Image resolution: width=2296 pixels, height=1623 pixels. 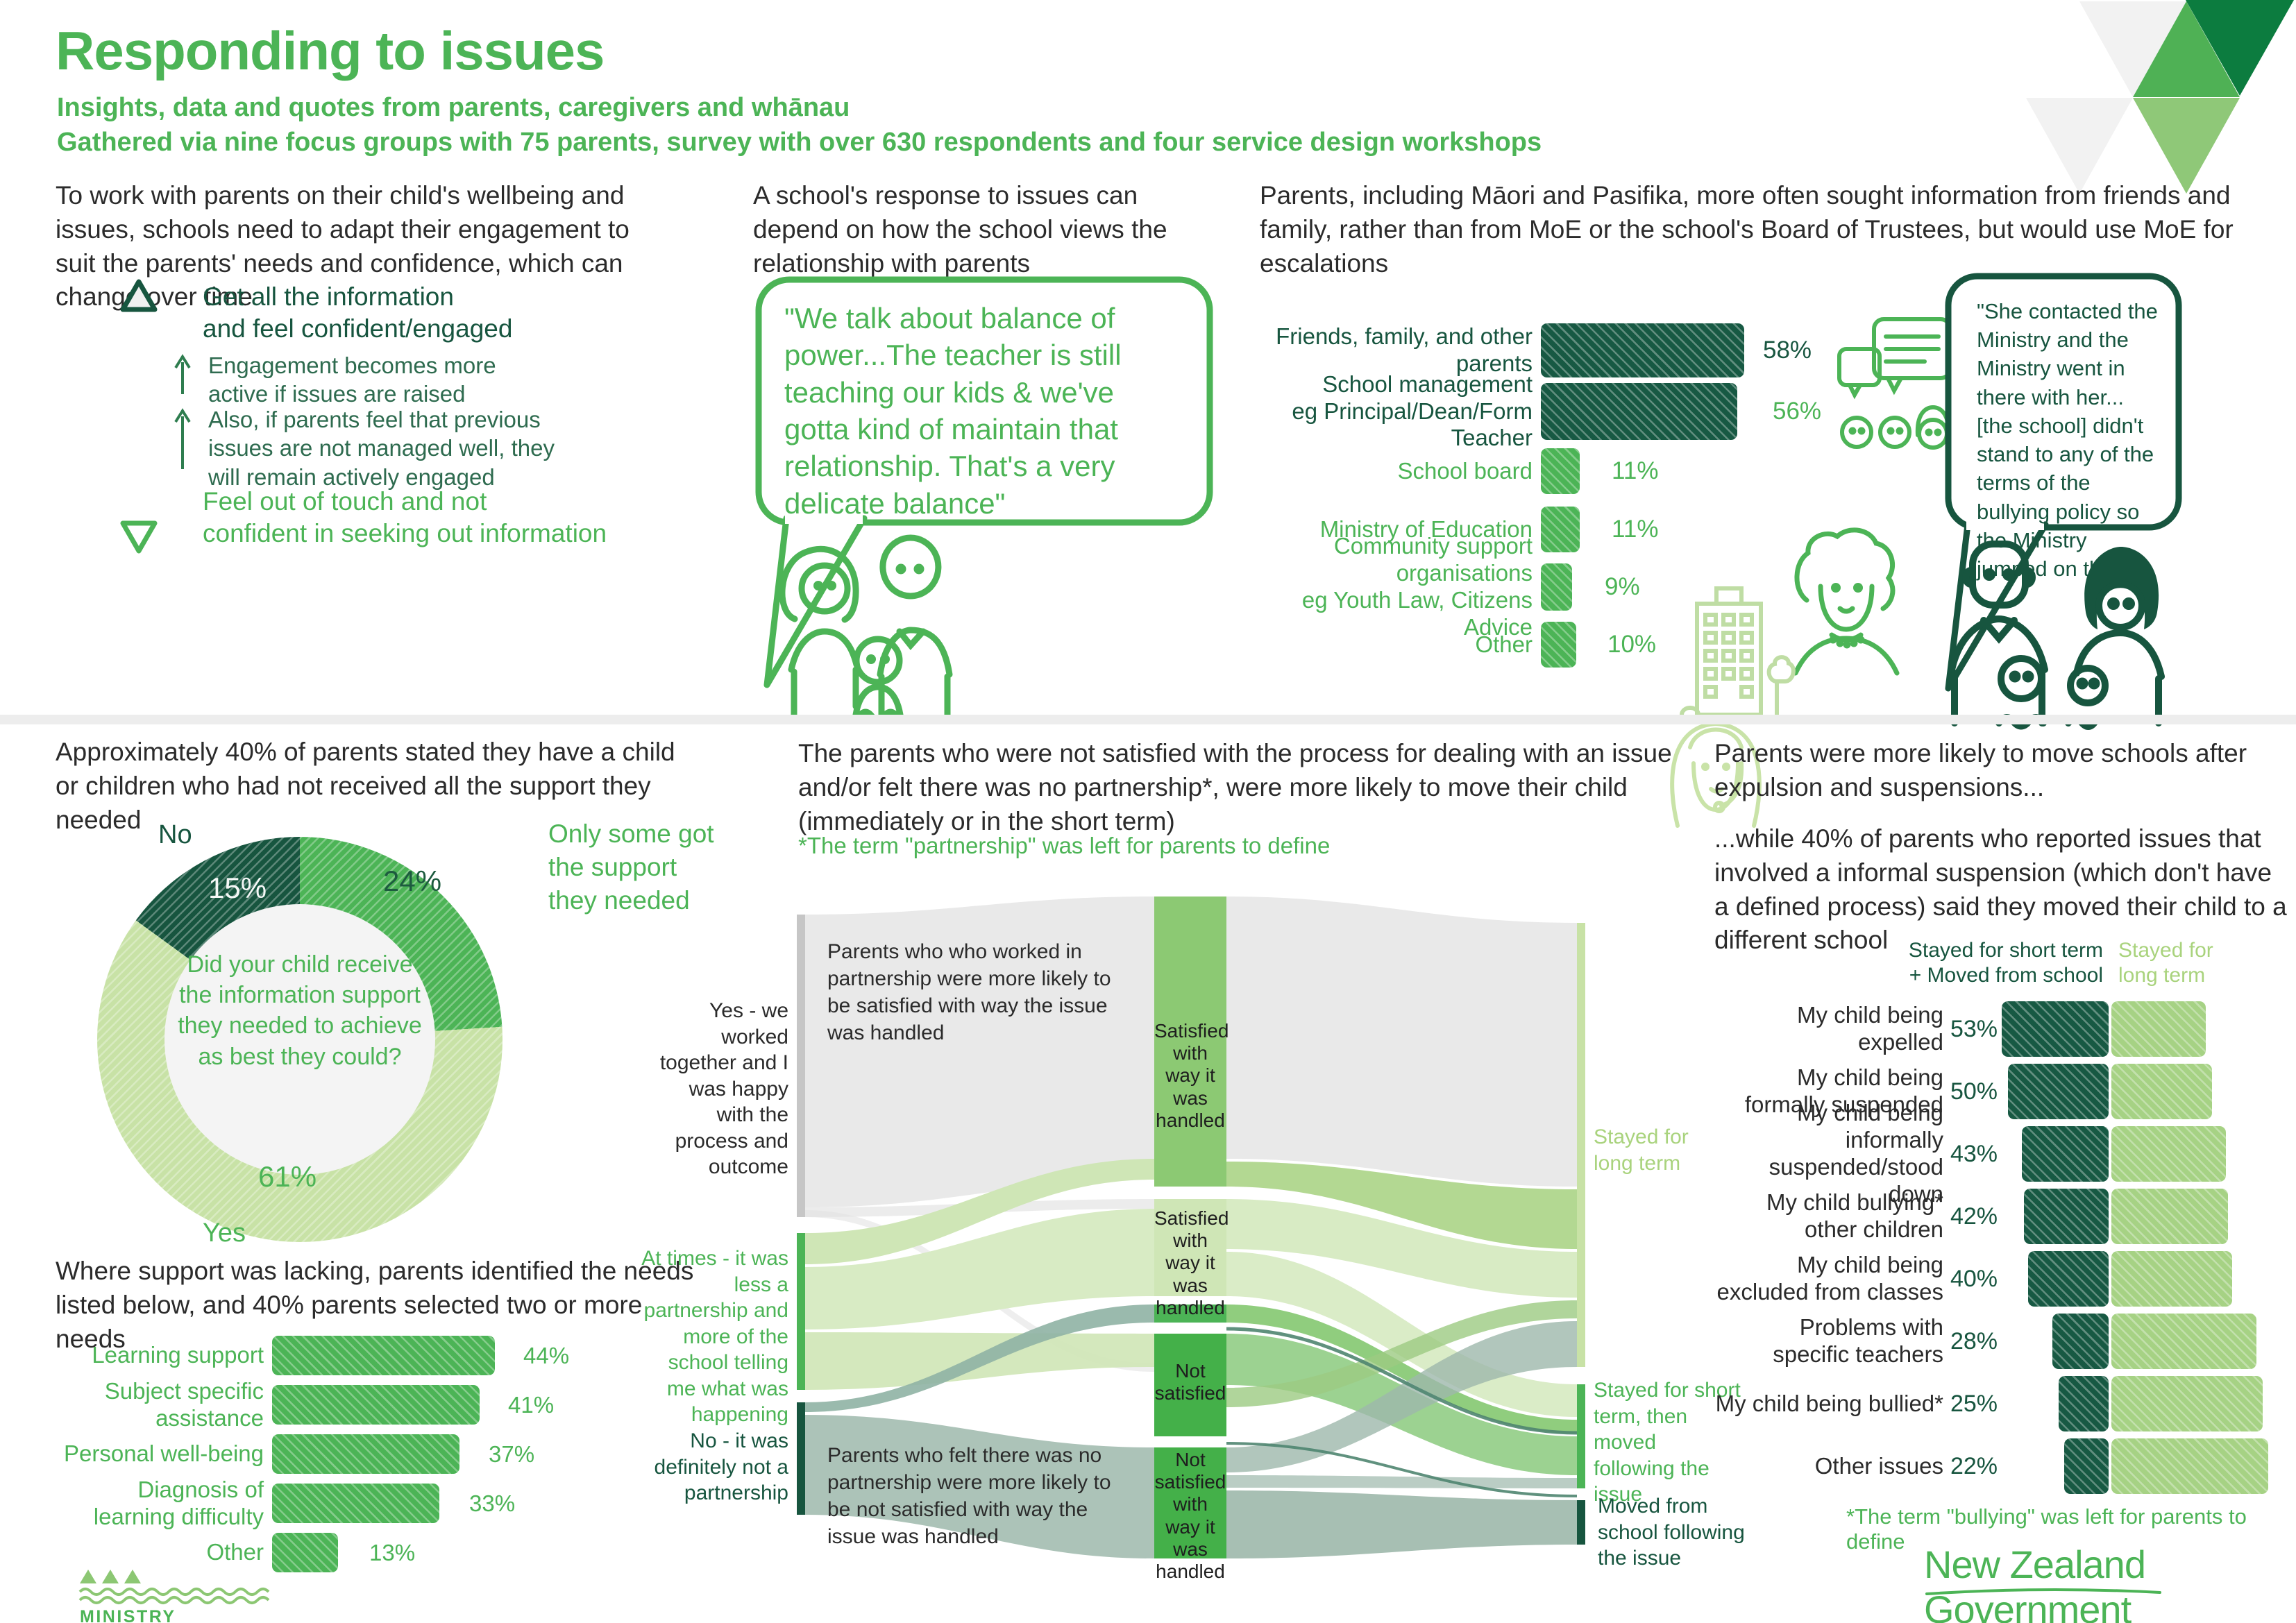 What do you see at coordinates (1974, 1028) in the screenshot?
I see `bar-value: 53%` at bounding box center [1974, 1028].